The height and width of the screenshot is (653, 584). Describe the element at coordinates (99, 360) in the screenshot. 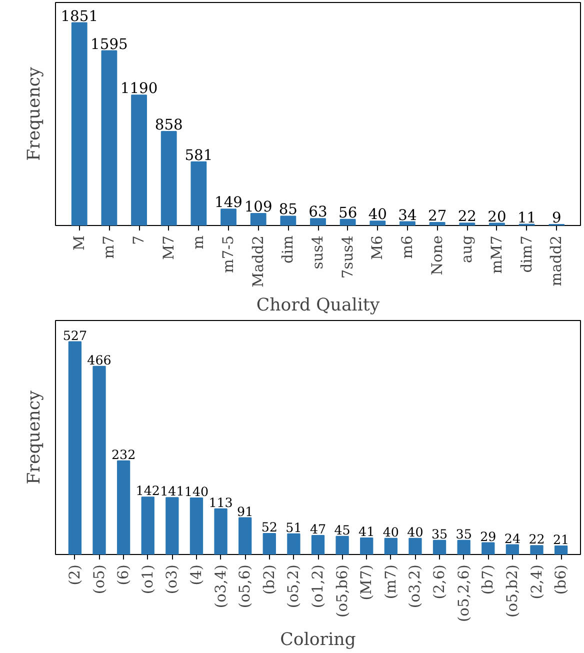

I see `data-label: 466` at that location.